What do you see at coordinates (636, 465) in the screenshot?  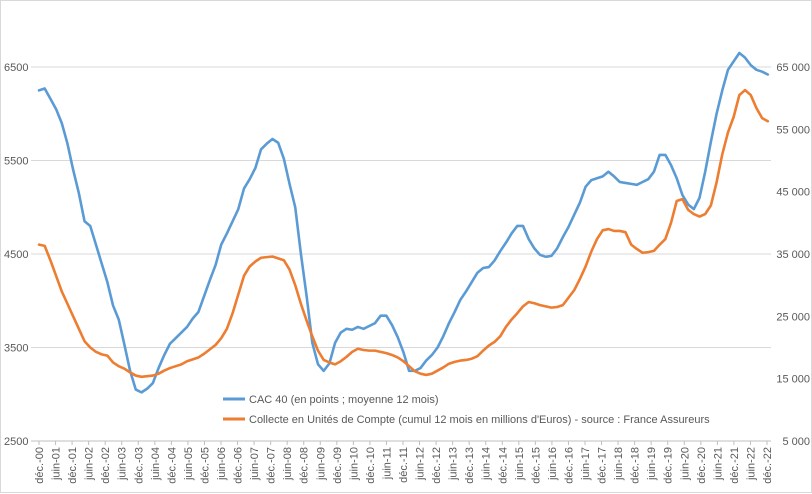 I see `x-tick-label: déc.-18` at bounding box center [636, 465].